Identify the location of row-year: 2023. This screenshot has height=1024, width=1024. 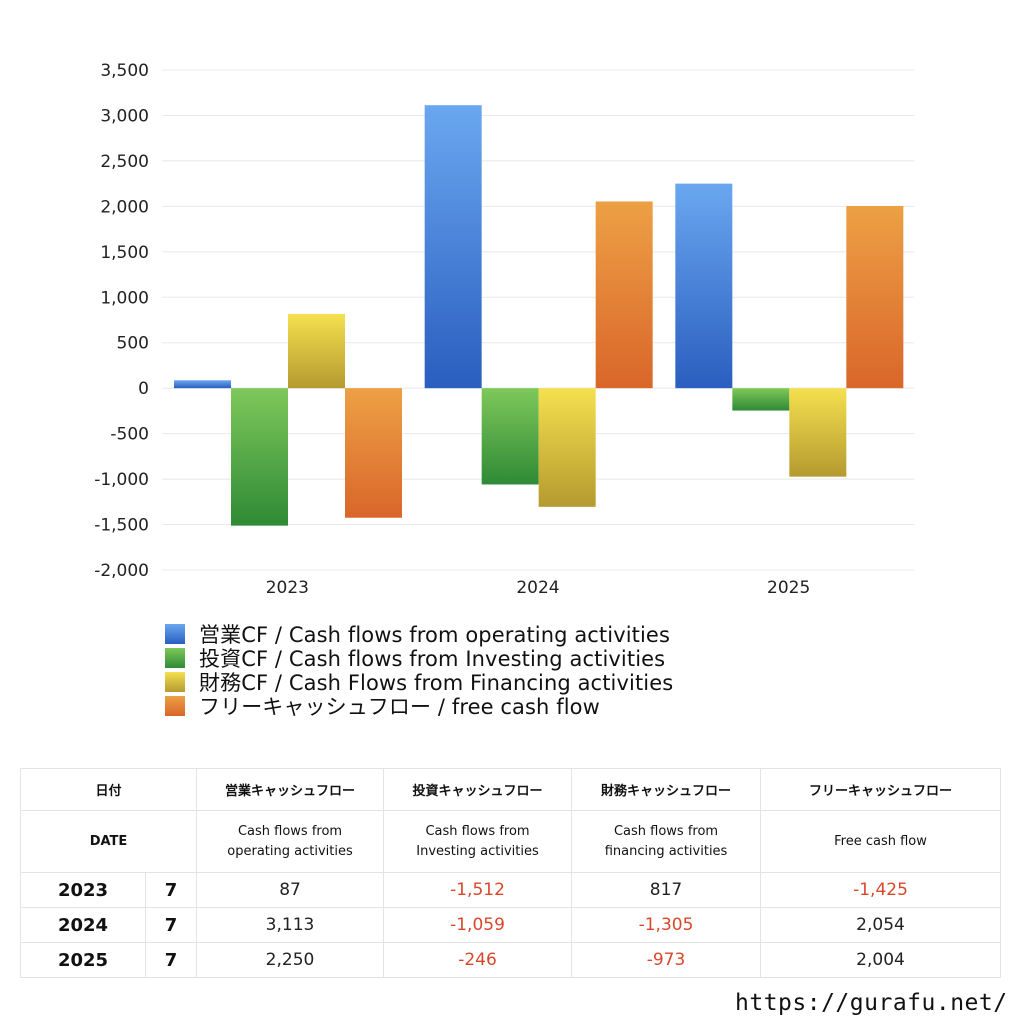
(83, 890).